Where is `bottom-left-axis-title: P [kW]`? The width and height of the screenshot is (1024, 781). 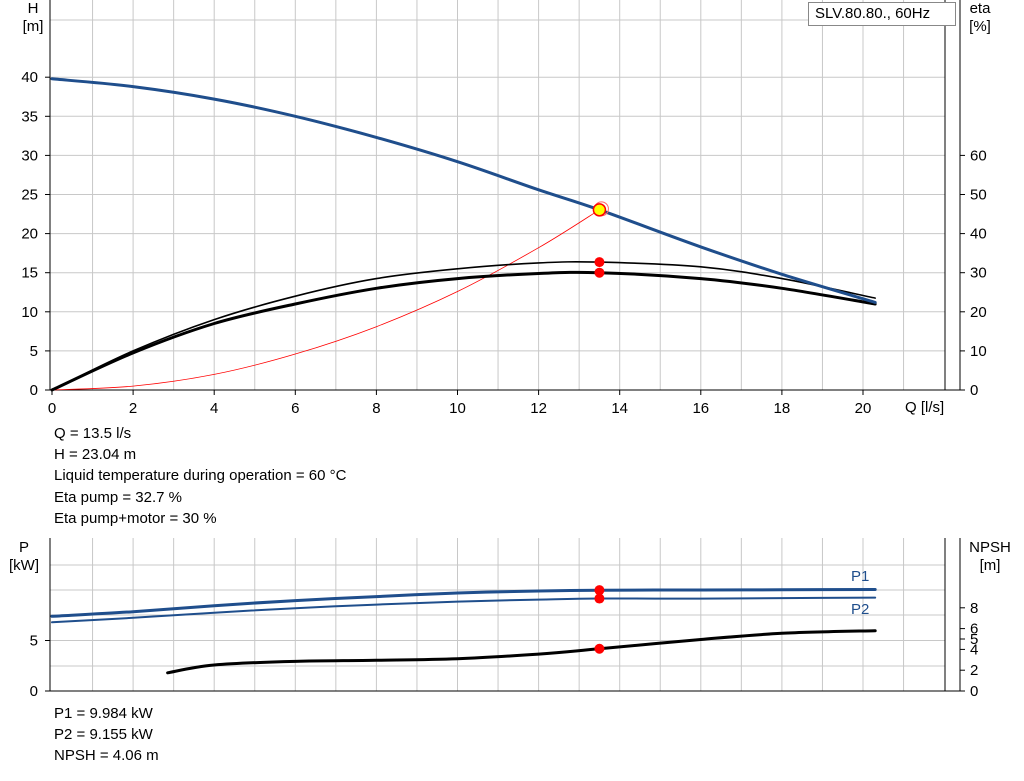 bottom-left-axis-title: P [kW] is located at coordinates (24, 557).